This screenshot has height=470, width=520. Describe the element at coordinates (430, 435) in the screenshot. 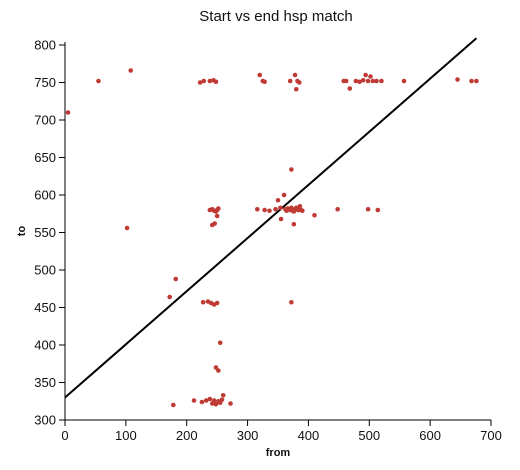

I see `x-tick-label: 600` at that location.